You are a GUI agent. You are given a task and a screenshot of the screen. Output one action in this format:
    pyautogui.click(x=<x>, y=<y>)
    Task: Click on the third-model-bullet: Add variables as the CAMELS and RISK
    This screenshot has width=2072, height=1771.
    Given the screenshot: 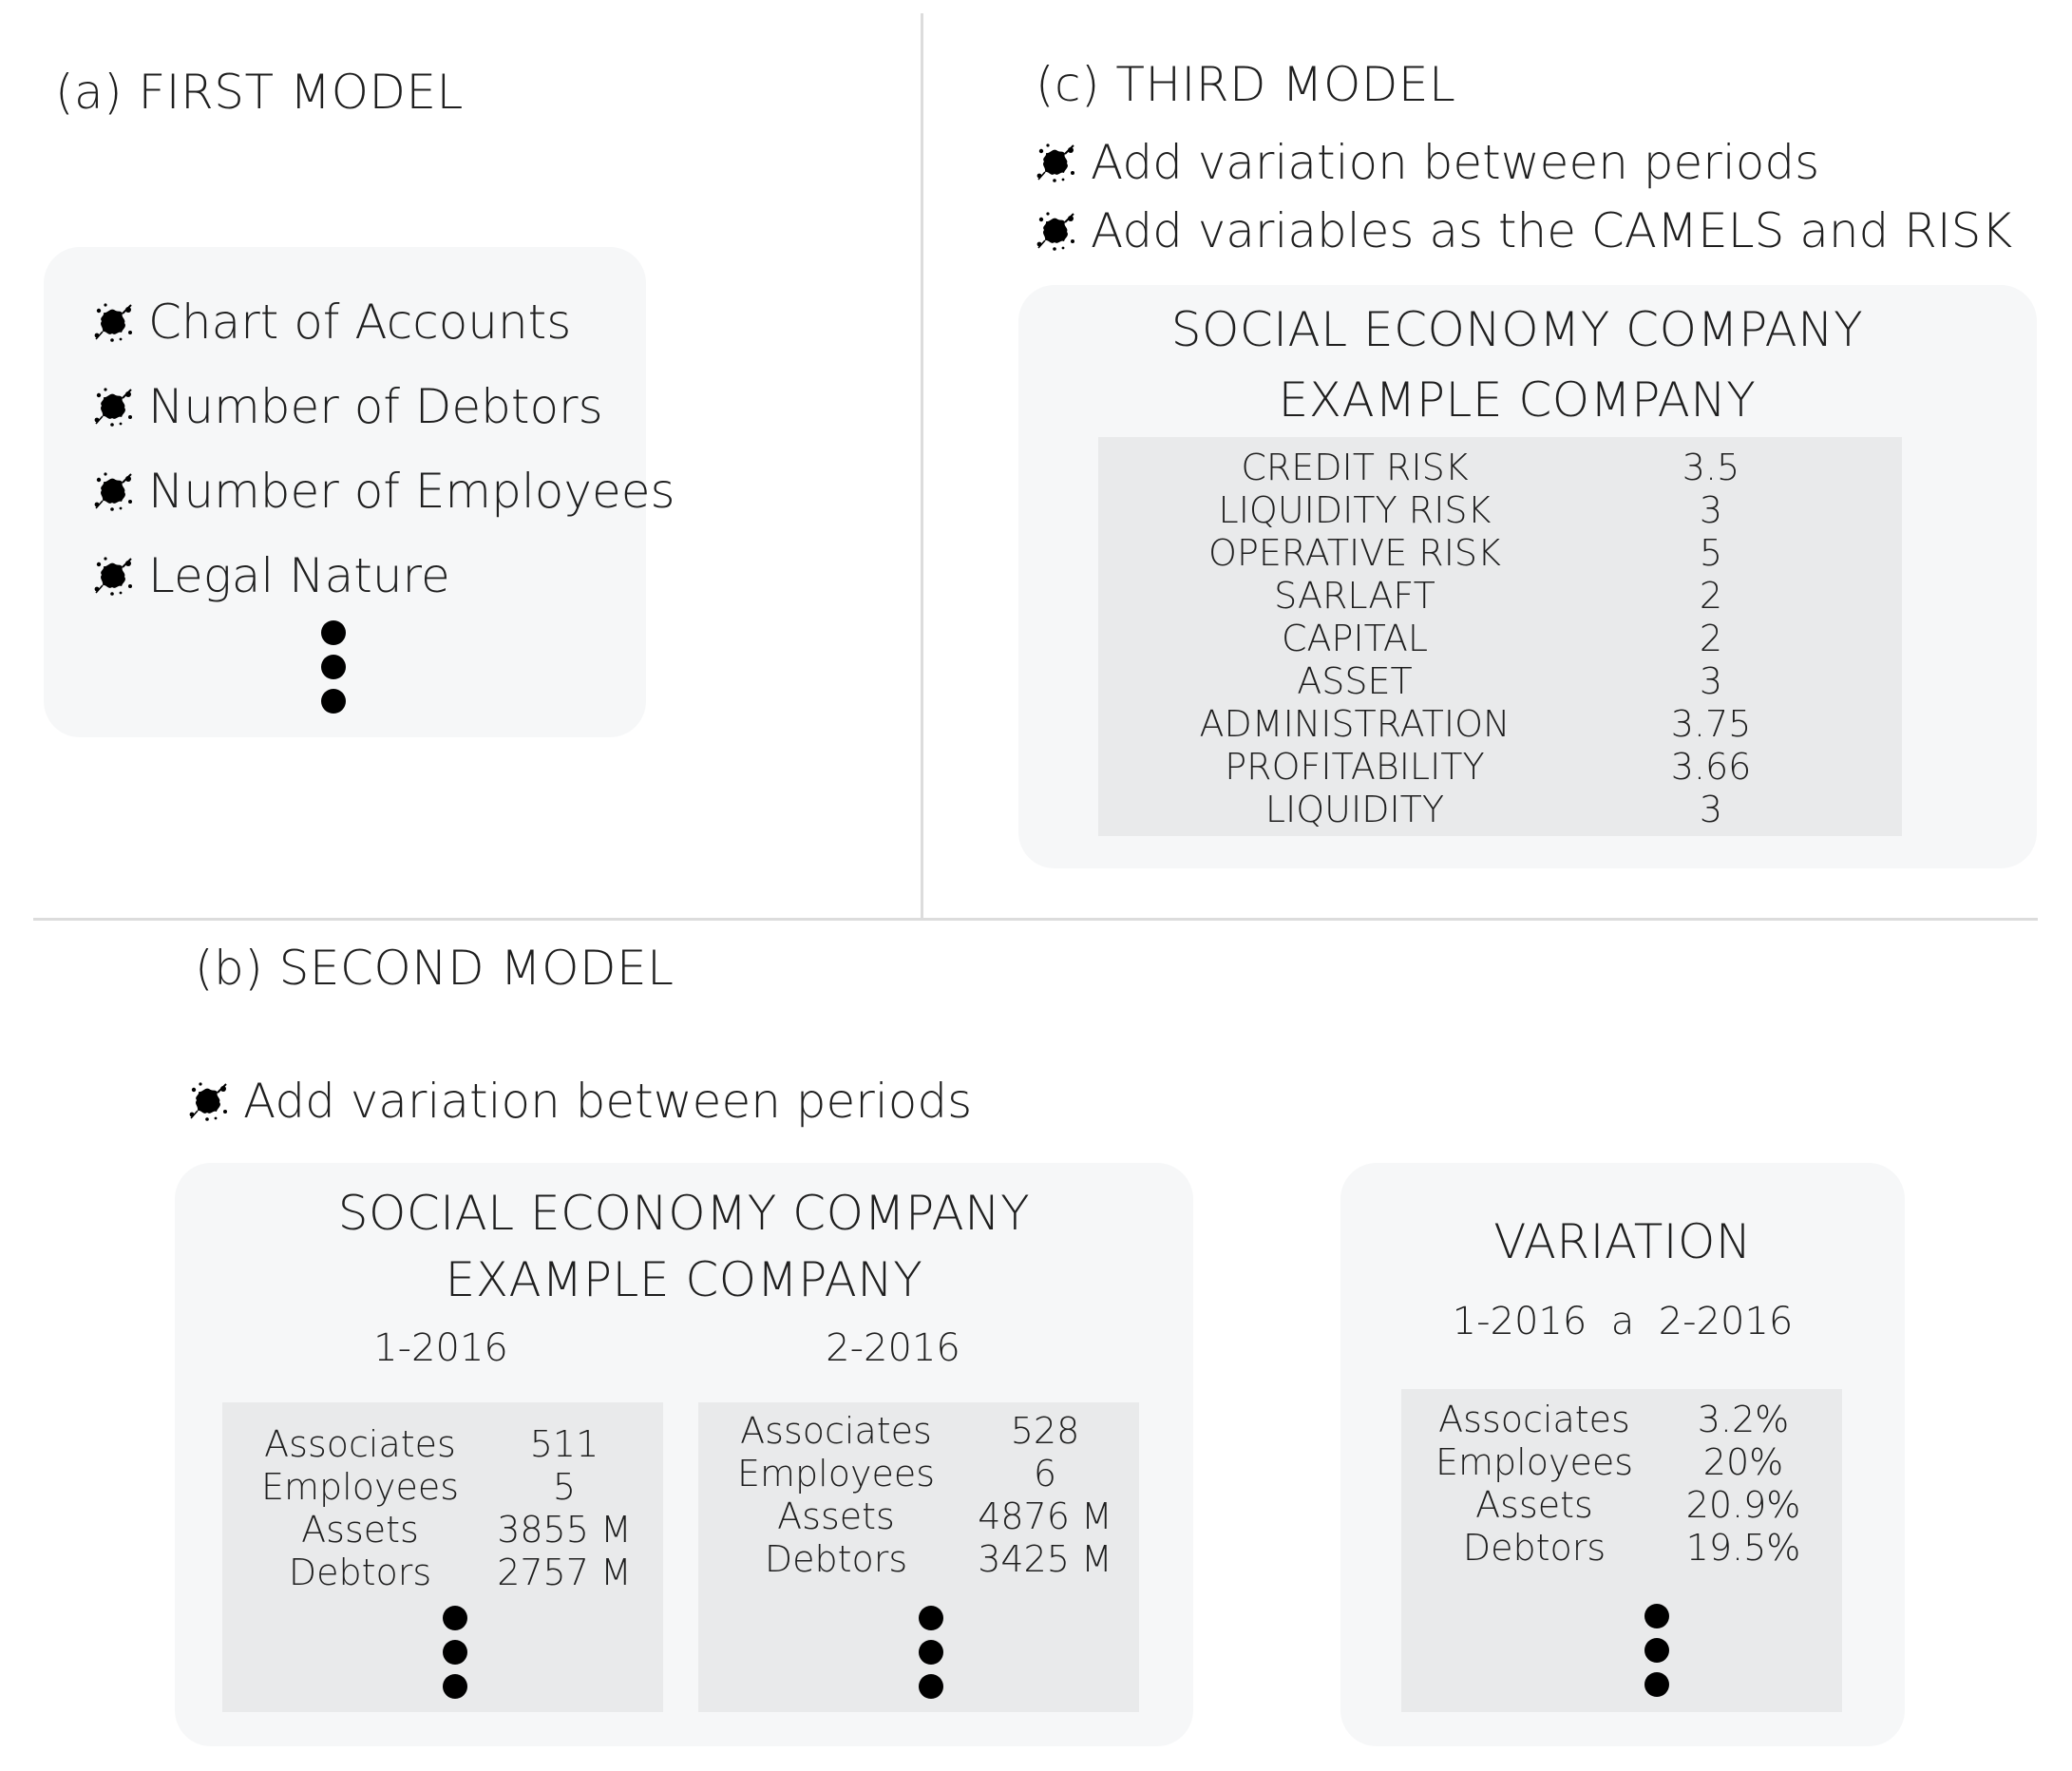 What is the action you would take?
    pyautogui.click(x=1524, y=231)
    